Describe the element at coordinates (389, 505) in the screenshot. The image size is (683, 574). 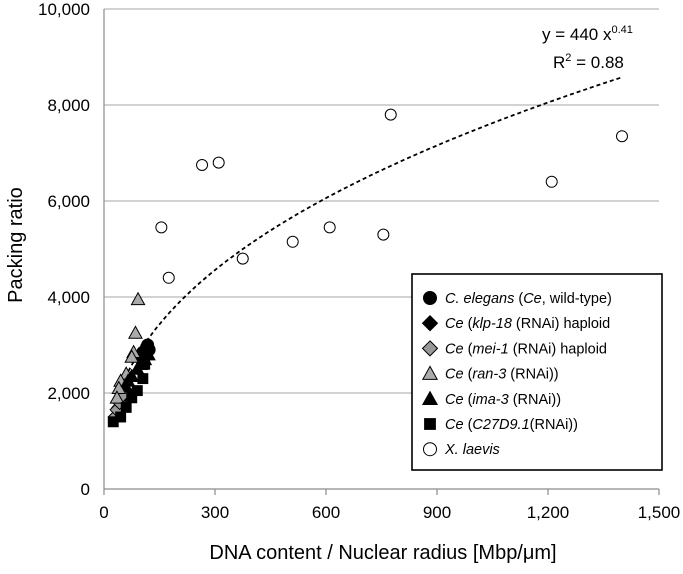
I see `x-tick-labels: 0 300 600 900 1,200 1,500` at that location.